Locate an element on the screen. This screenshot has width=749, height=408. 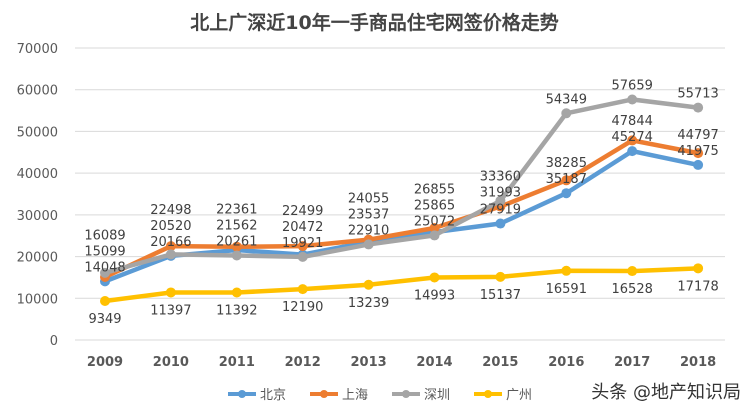
data-label: 25865 is located at coordinates (434, 205).